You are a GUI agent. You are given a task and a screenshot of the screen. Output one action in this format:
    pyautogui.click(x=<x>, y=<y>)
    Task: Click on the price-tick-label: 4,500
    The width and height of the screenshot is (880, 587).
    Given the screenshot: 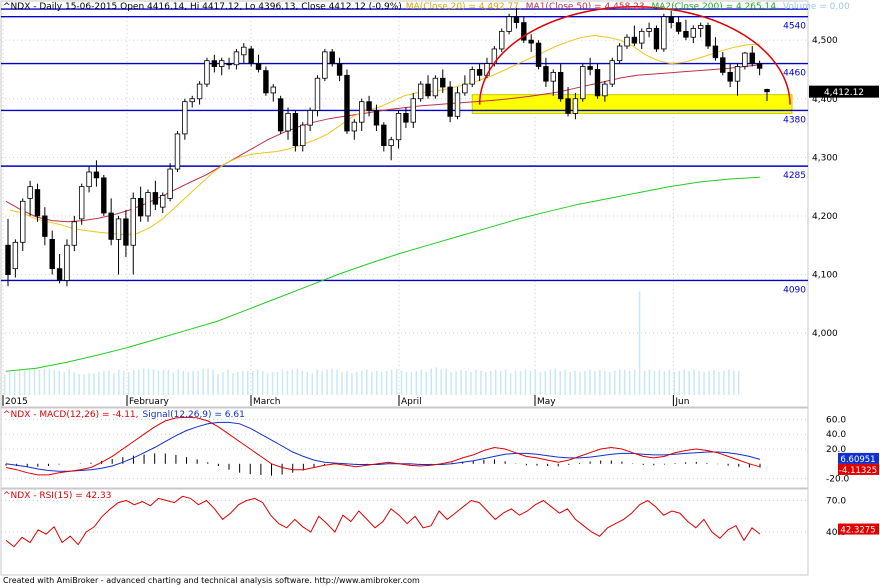 What is the action you would take?
    pyautogui.click(x=825, y=41)
    